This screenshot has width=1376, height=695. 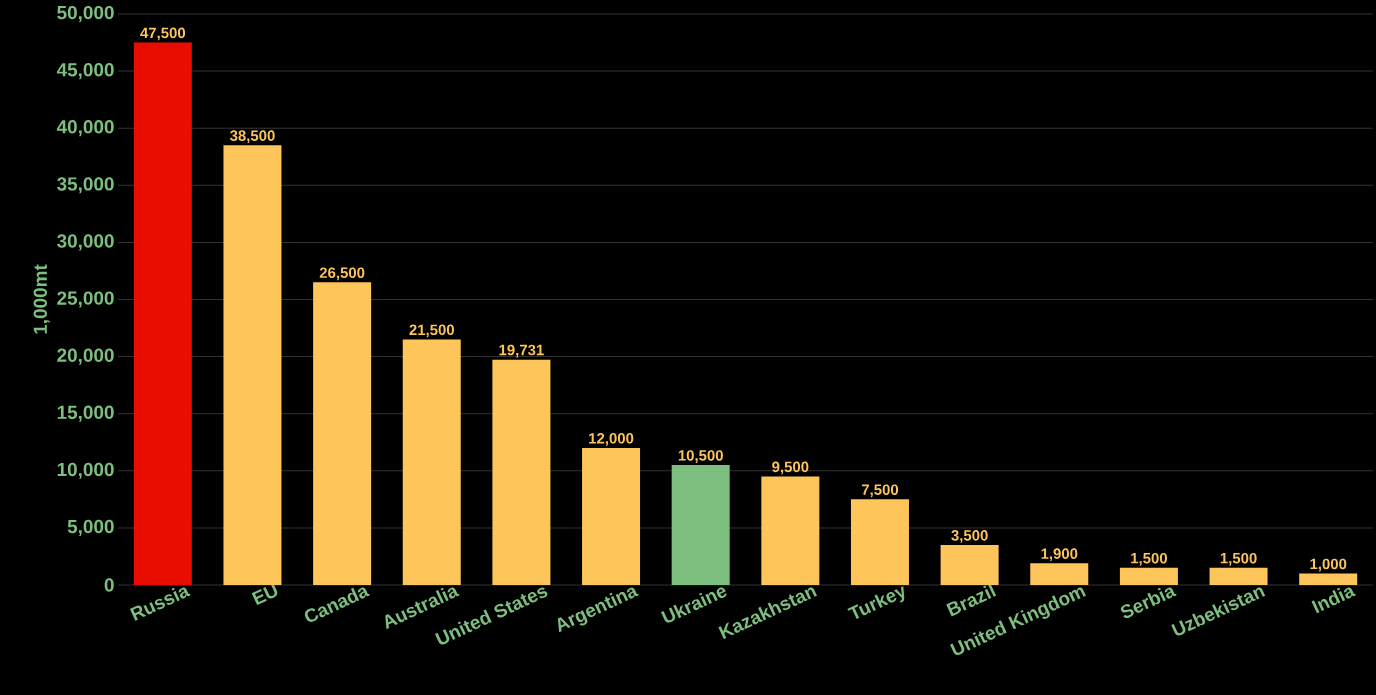 I want to click on data-label: 9,500, so click(x=790, y=468).